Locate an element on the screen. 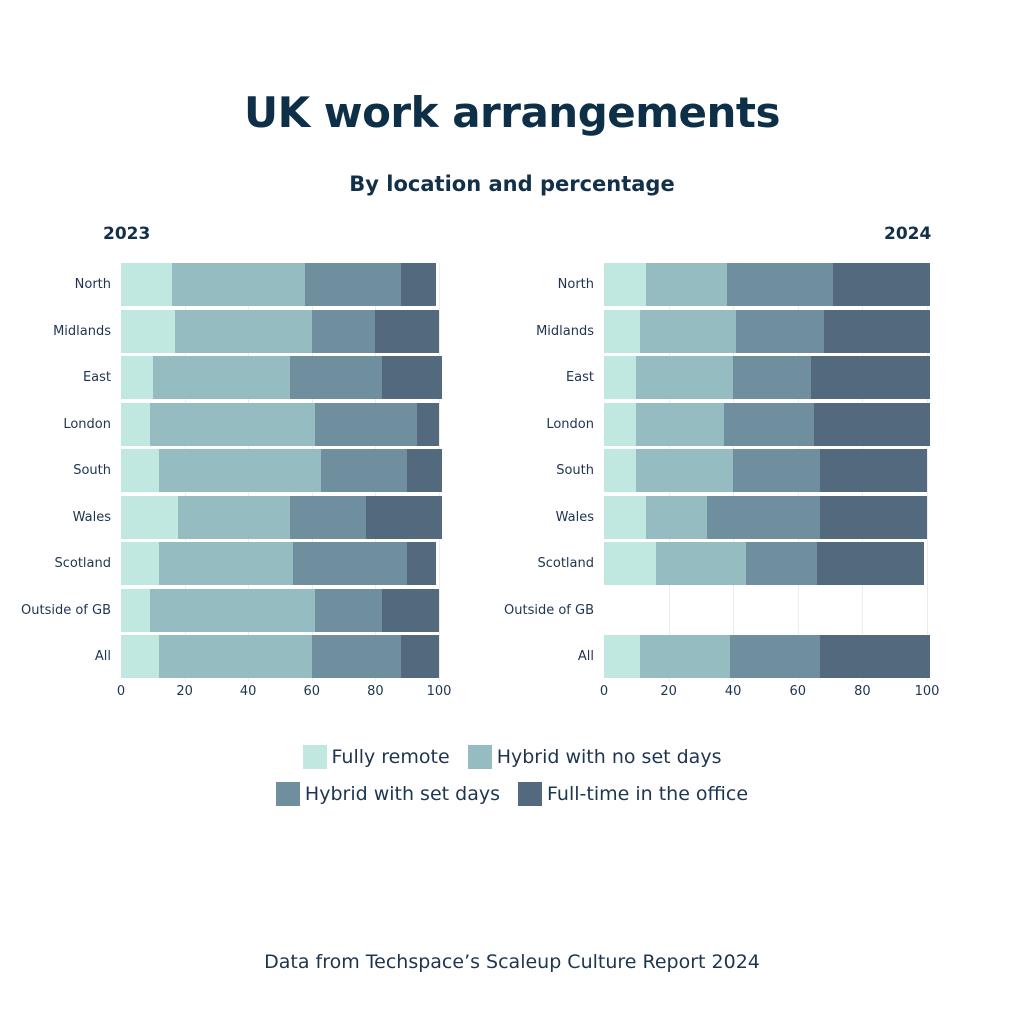 The width and height of the screenshot is (1024, 1024). category-label: Outside of GB is located at coordinates (66, 610).